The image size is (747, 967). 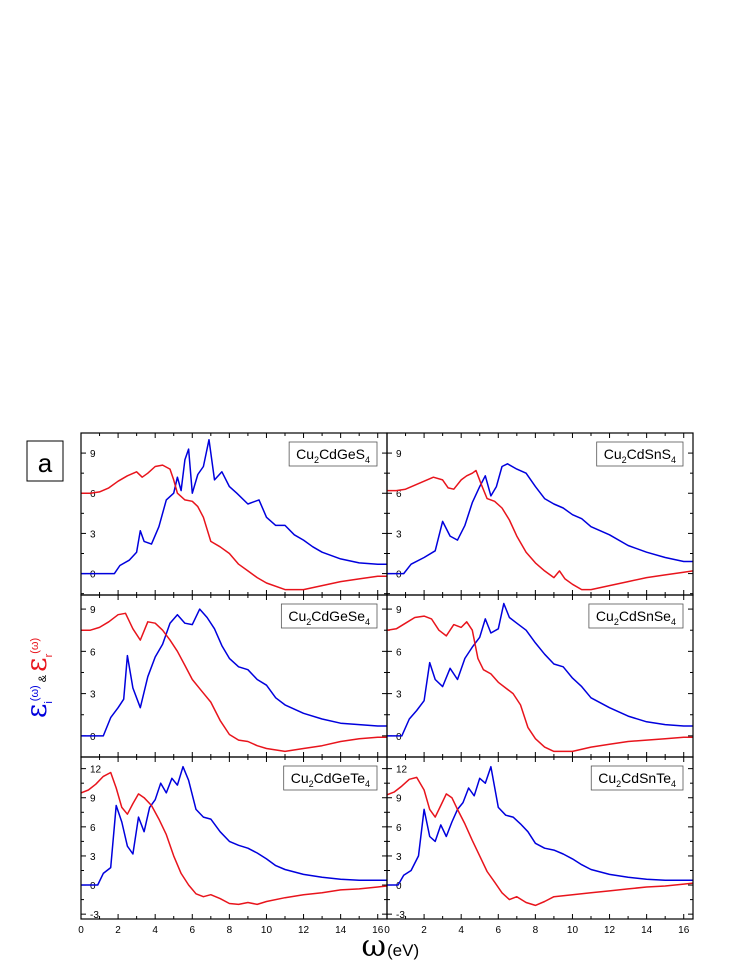 I want to click on panel-frame, so click(x=540, y=838).